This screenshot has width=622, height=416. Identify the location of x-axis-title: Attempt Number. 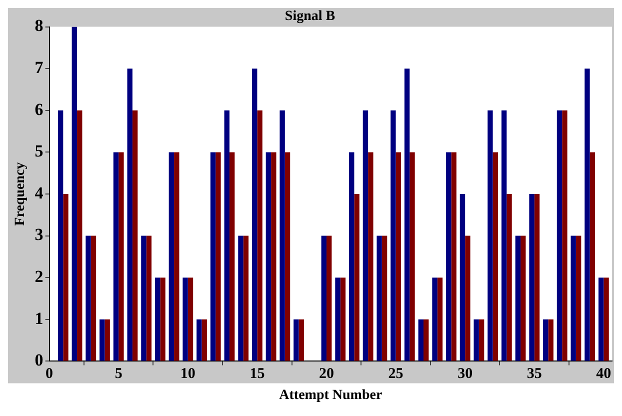
(330, 396).